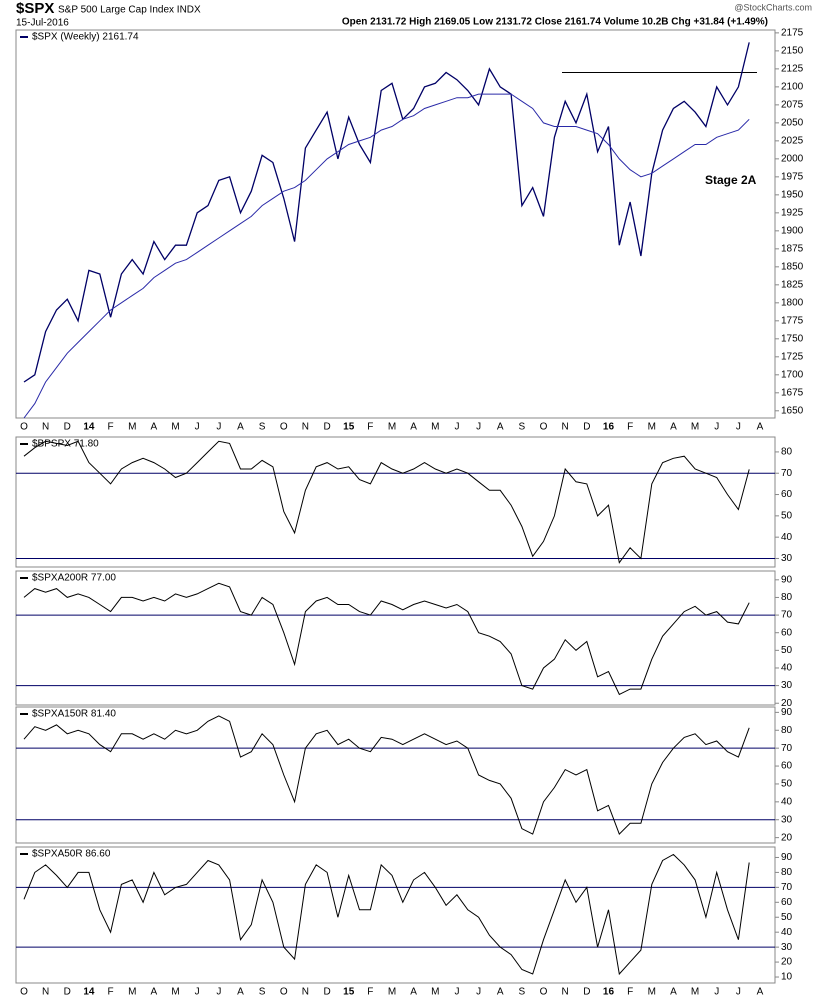 The width and height of the screenshot is (820, 1005). I want to click on legend-label: $SPX (Weekly) 2161.74, so click(85, 37).